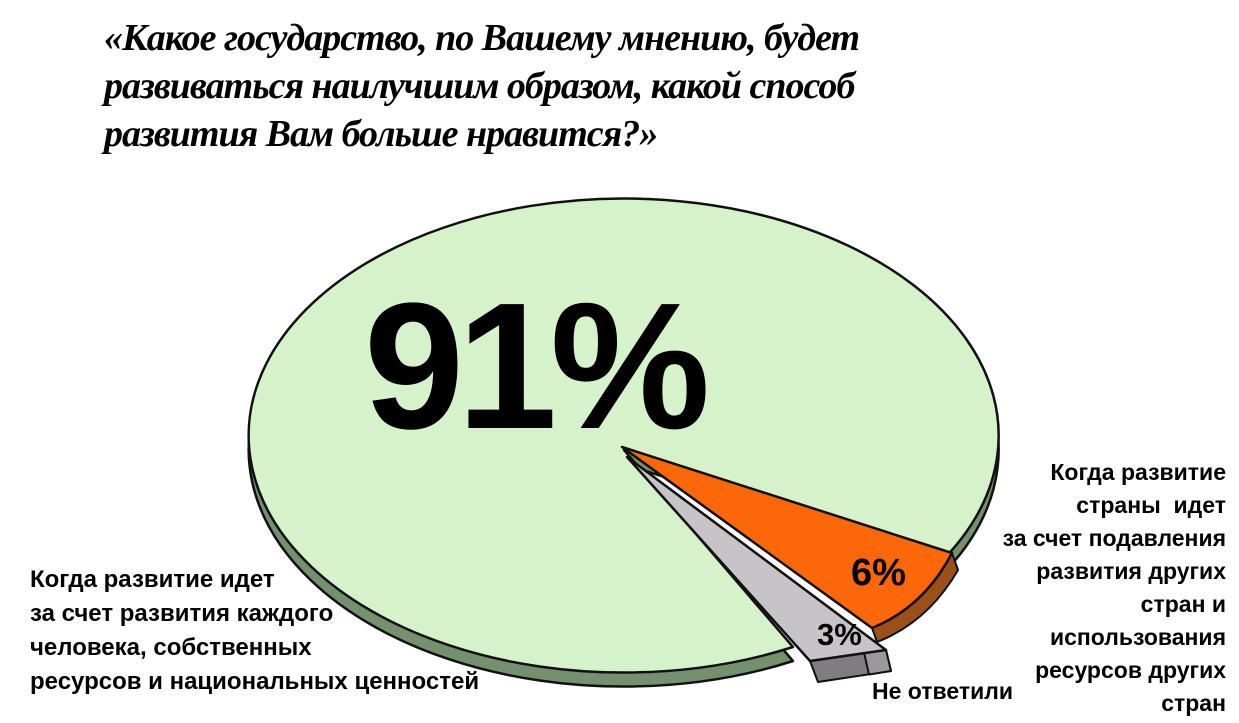 This screenshot has width=1239, height=723. Describe the element at coordinates (878, 573) in the screenshot. I see `pie-label-6-percent: 6%` at that location.